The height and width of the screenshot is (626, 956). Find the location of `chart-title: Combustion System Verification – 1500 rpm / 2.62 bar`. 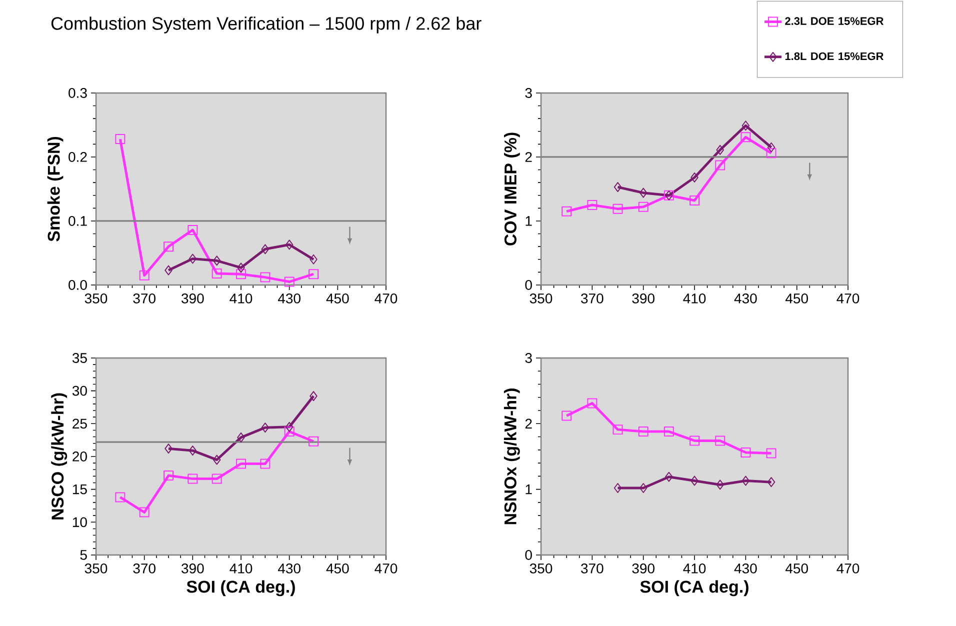

chart-title: Combustion System Verification – 1500 rpm / 2.62 bar is located at coordinates (266, 25).